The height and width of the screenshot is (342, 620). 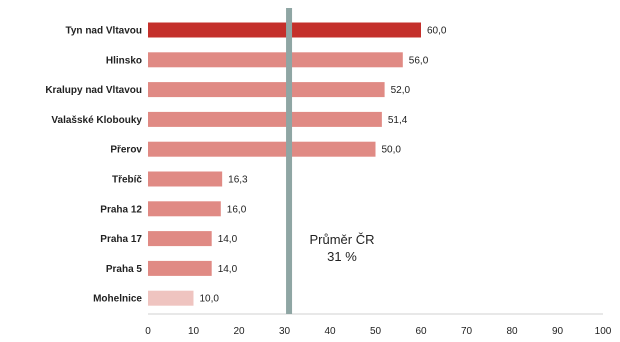 I want to click on x-tick-labels: 0 10 20 30 40 50 60 70 80 90 100, so click(x=378, y=331).